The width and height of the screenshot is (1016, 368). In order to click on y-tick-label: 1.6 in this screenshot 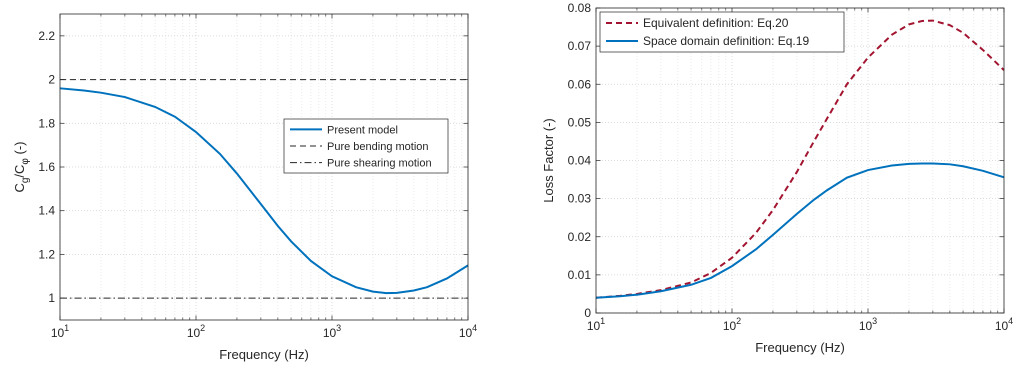, I will do `click(46, 167)`.